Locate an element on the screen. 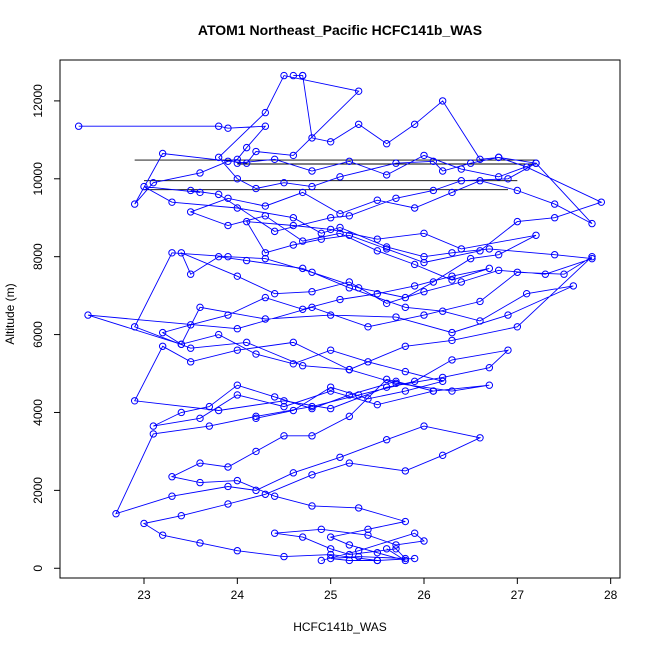 This screenshot has width=650, height=650. chart-title: ATOM1 Northeast_Pacific HCFC141b_WAS is located at coordinates (340, 30).